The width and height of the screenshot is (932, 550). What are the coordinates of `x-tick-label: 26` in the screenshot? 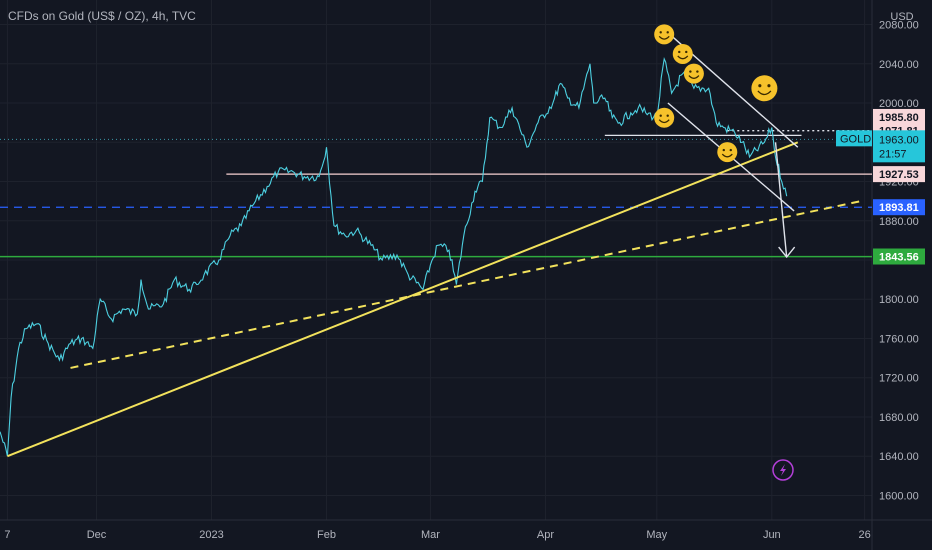 It's located at (864, 535).